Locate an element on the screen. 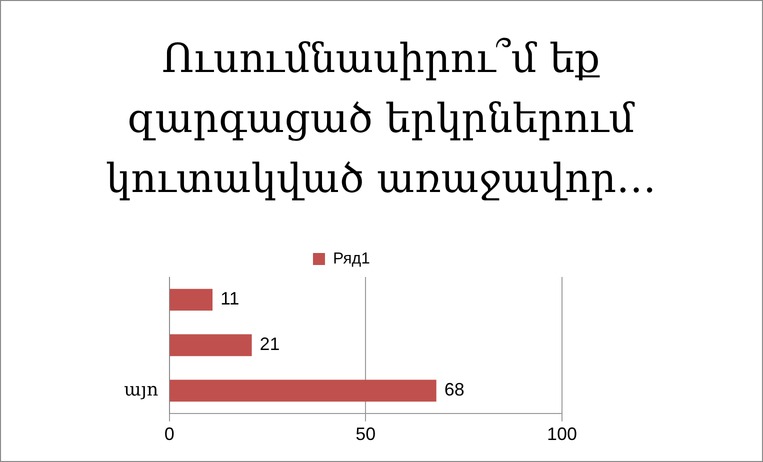 The image size is (763, 462). x-tick-label: 100 is located at coordinates (562, 434).